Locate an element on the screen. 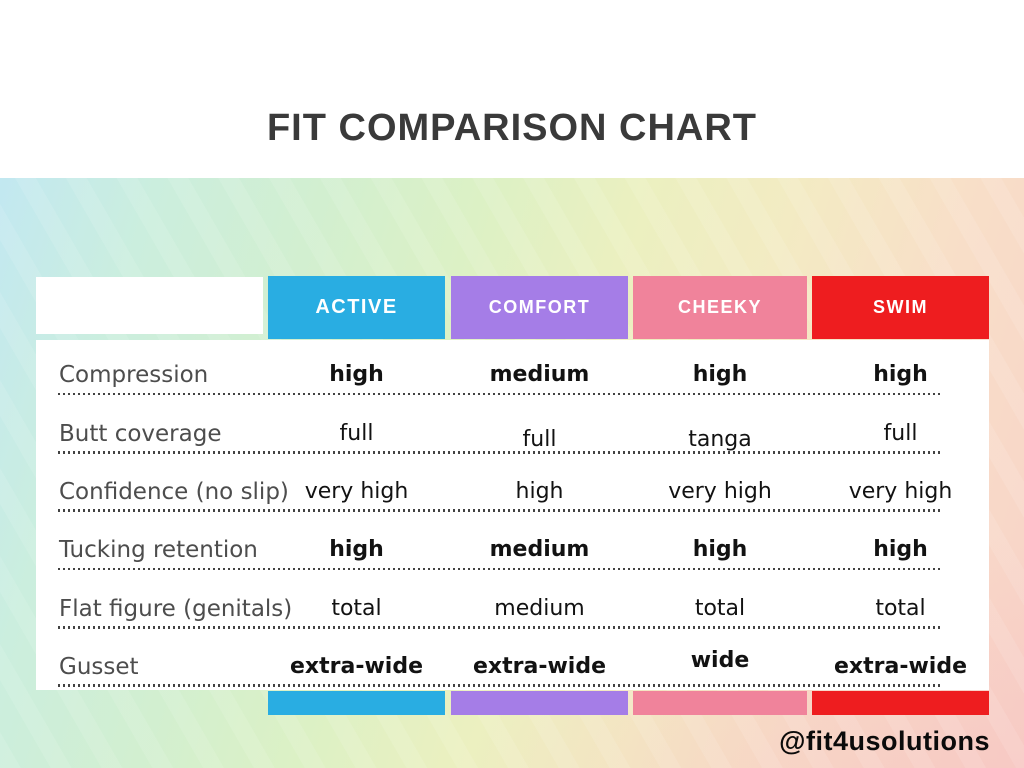 This screenshot has height=768, width=1024. table-corner-blank-cell is located at coordinates (149, 305).